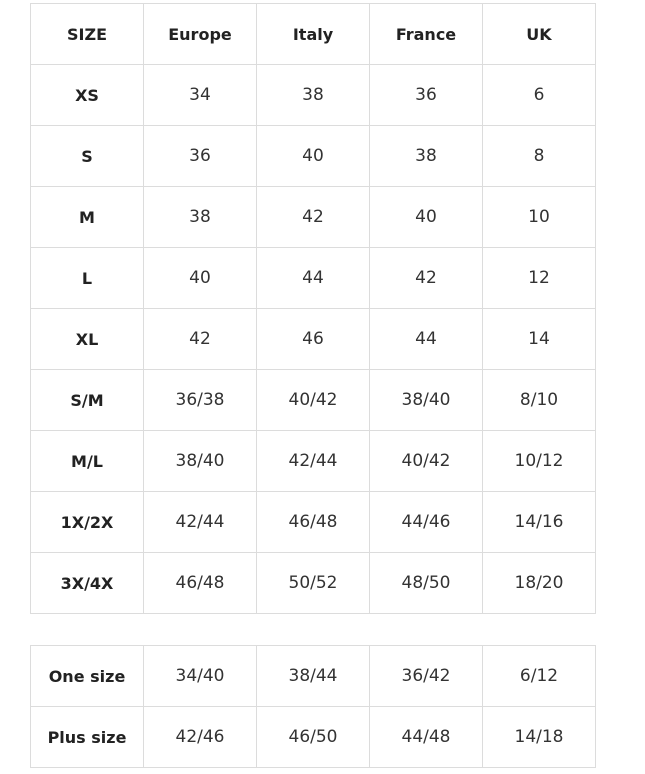 This screenshot has width=645, height=774. Describe the element at coordinates (200, 34) in the screenshot. I see `header-cell: Europe` at that location.